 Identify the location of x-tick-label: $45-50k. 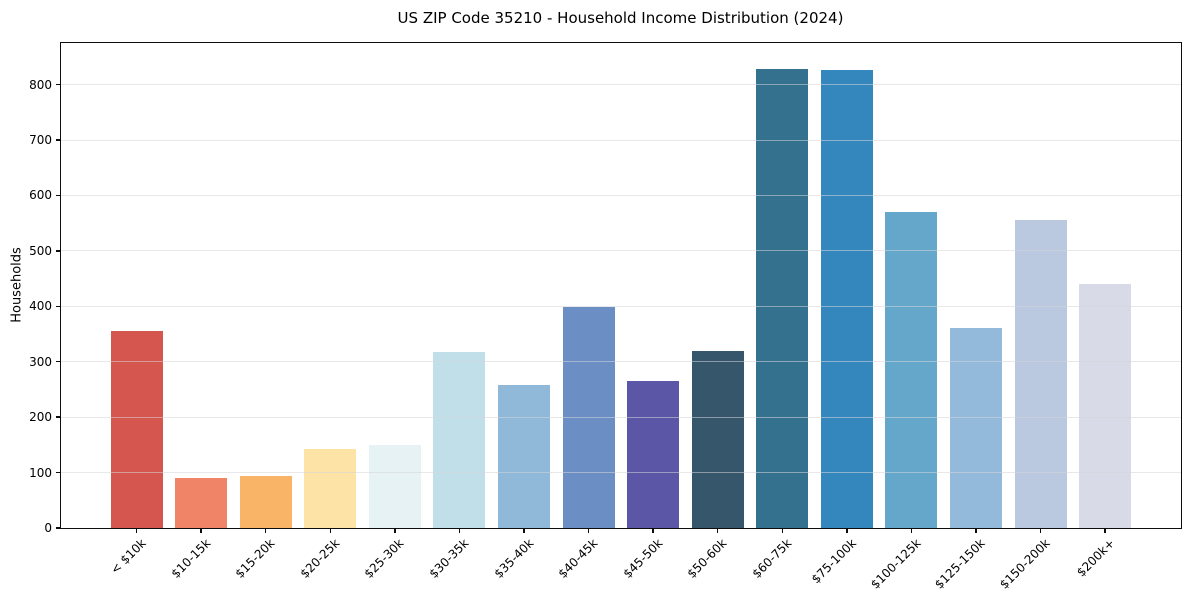
(643, 558).